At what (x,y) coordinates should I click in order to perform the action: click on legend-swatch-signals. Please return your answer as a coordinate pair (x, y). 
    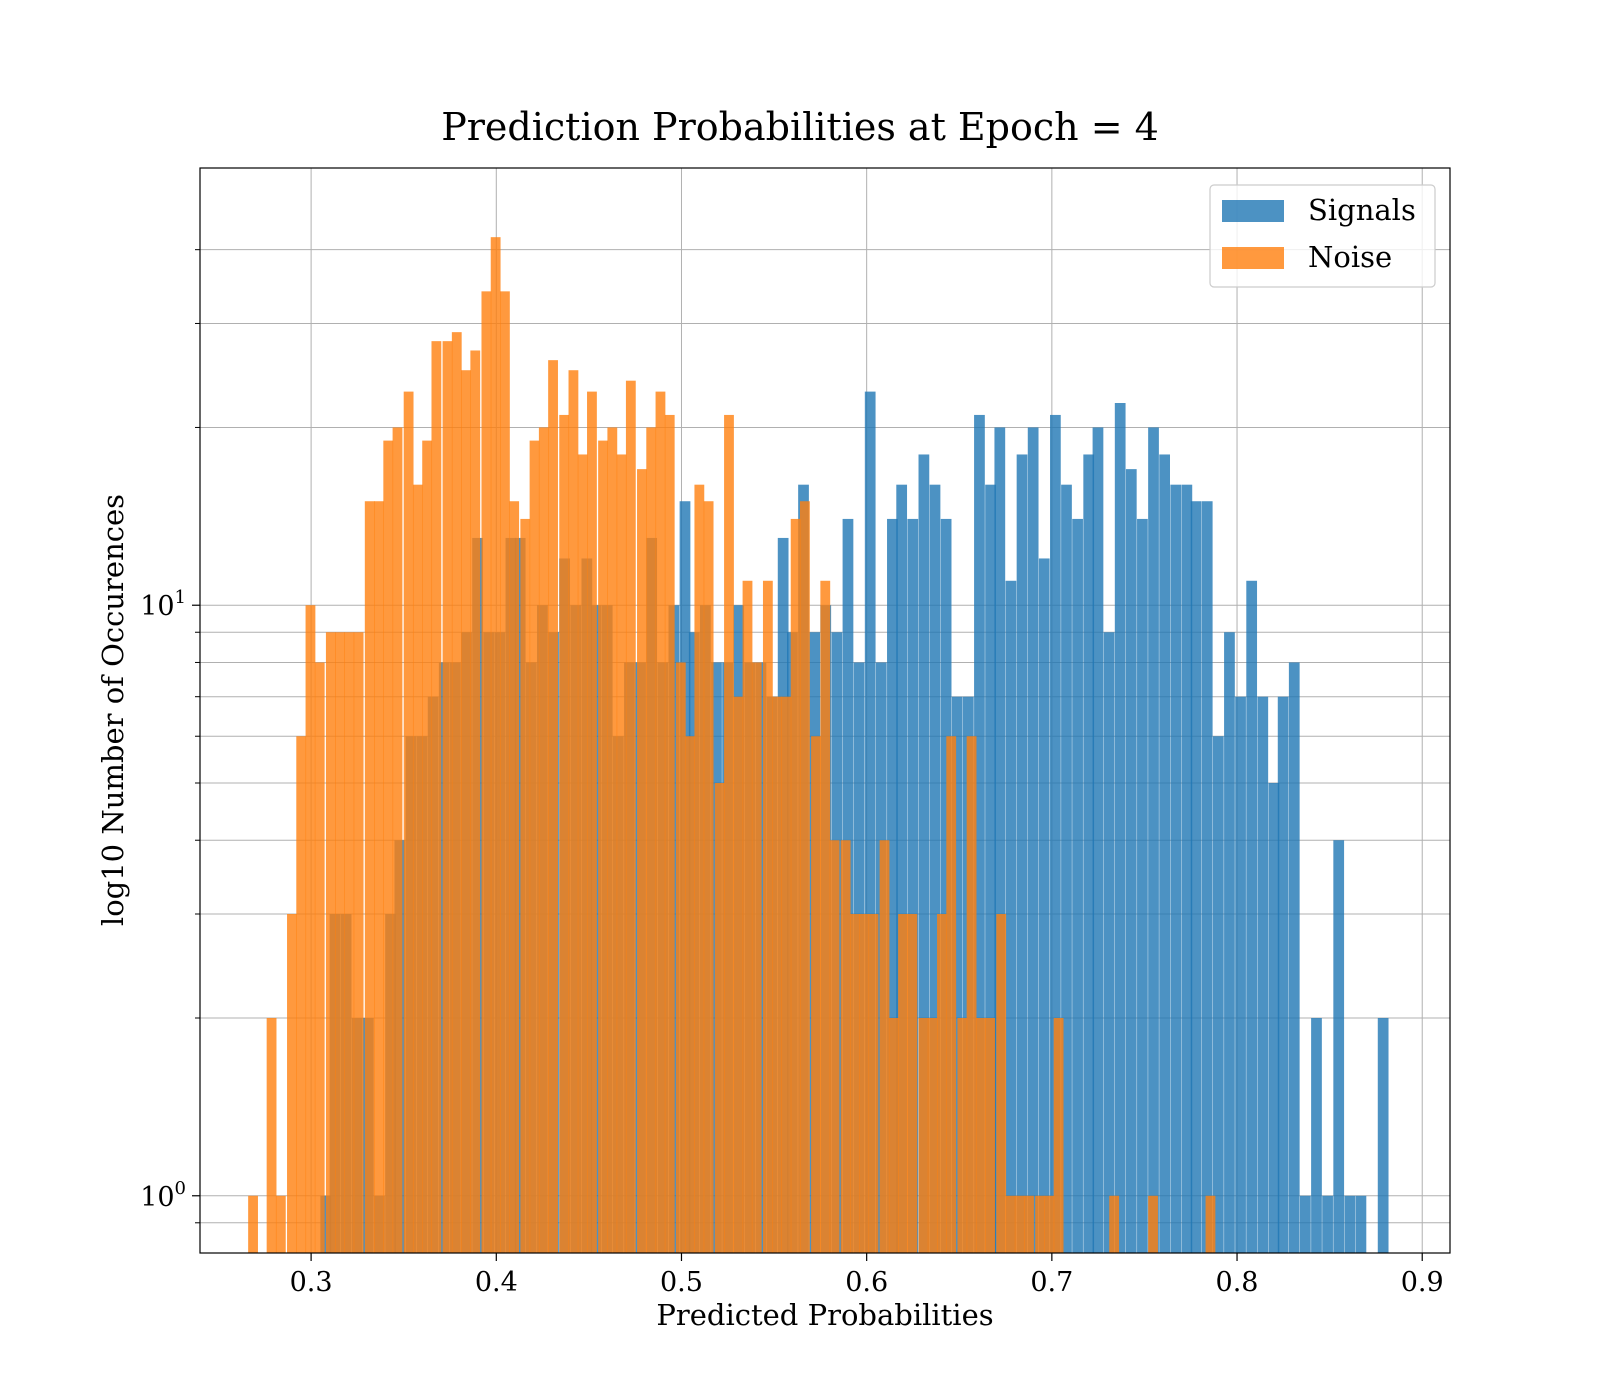
    Looking at the image, I should click on (1253, 211).